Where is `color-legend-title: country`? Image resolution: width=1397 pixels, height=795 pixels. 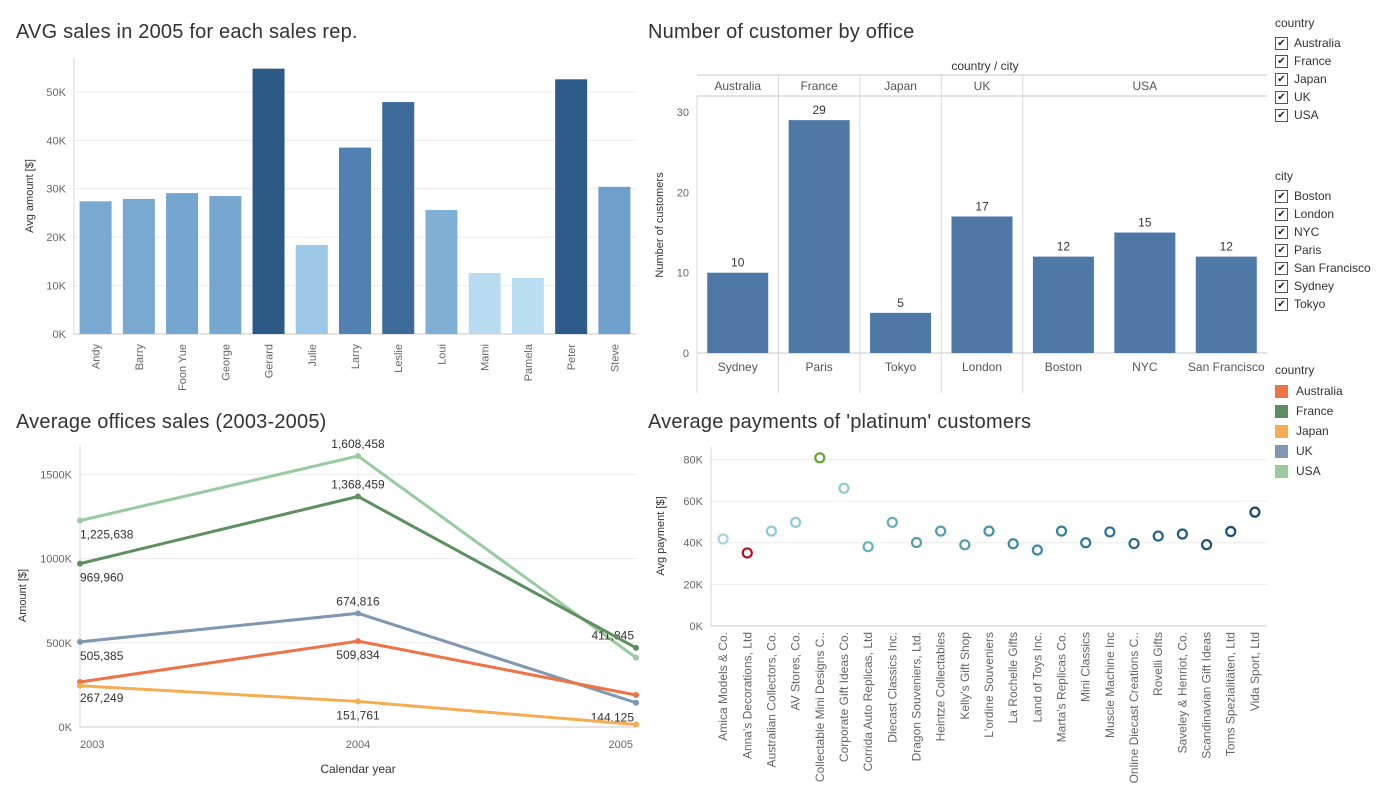
color-legend-title: country is located at coordinates (1295, 370).